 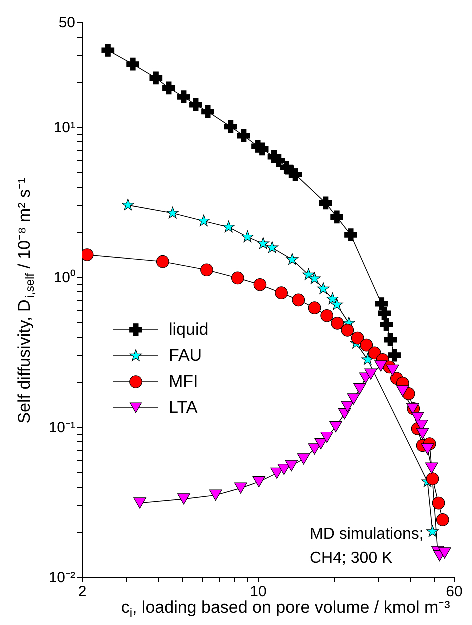 I want to click on y-tick-label: 10⁰, so click(x=65, y=277).